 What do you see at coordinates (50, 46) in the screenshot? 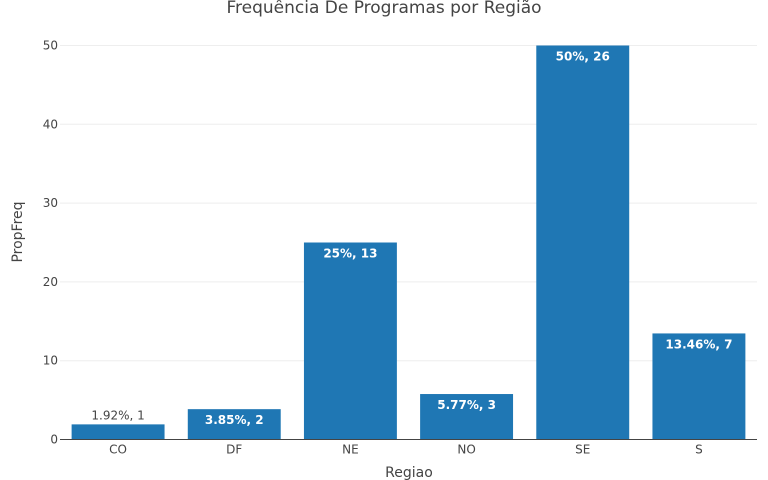
I see `y-tick-label: 50` at bounding box center [50, 46].